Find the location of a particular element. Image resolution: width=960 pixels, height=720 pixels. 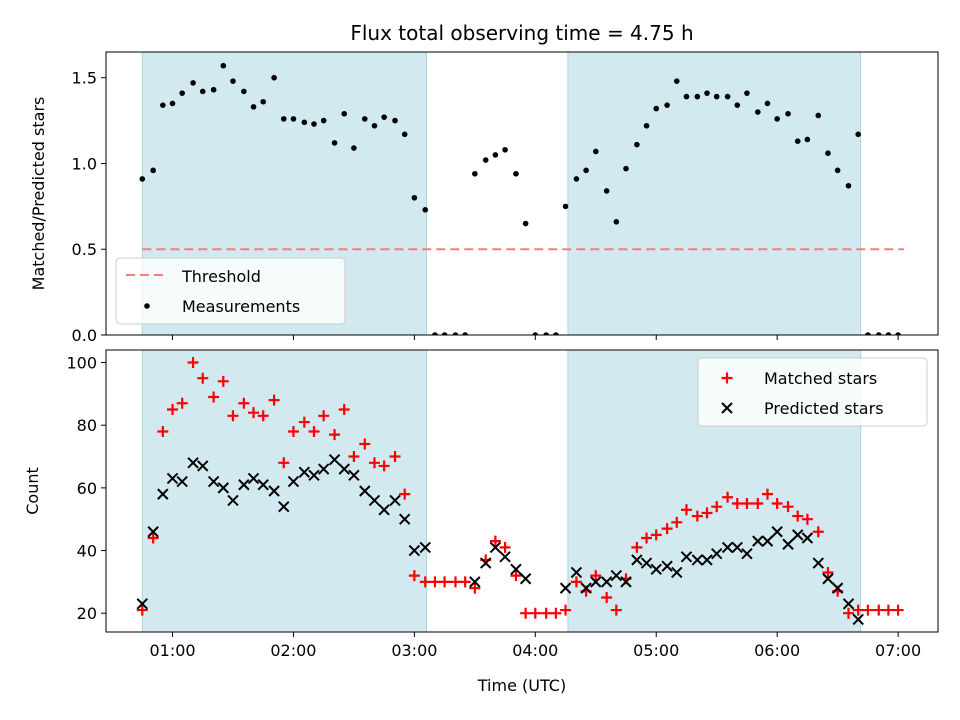

x-tick-label: 05:00 is located at coordinates (656, 650).